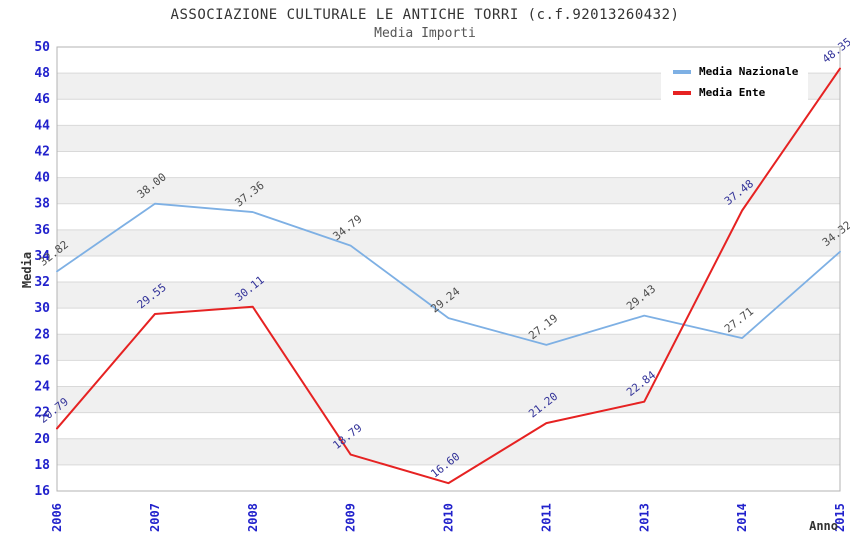  What do you see at coordinates (749, 71) in the screenshot?
I see `legend-label-media-nazionale: Media Nazionale` at bounding box center [749, 71].